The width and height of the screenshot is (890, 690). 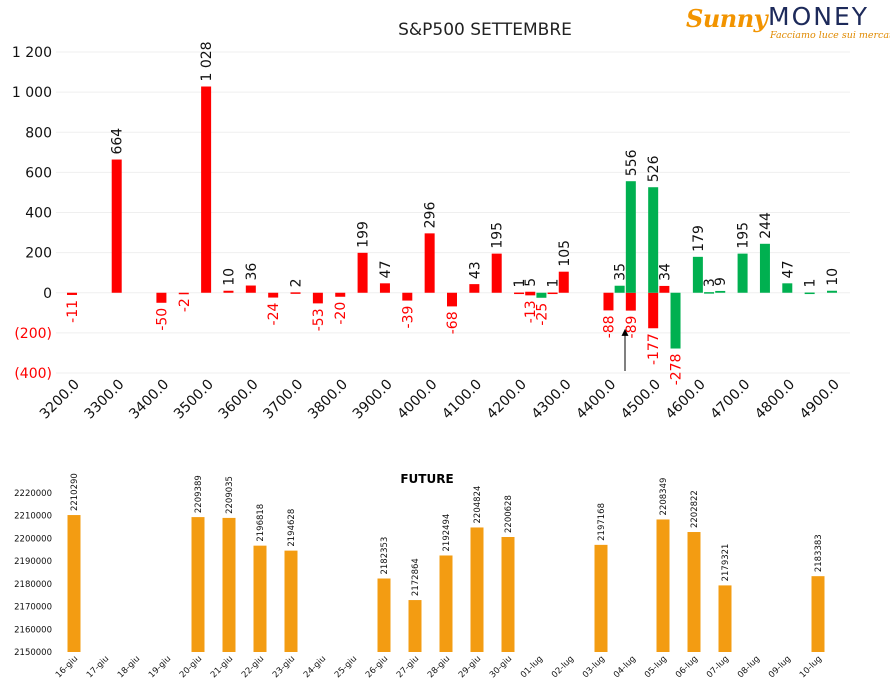 What do you see at coordinates (319, 319) in the screenshot?
I see `data-label: -53` at bounding box center [319, 319].